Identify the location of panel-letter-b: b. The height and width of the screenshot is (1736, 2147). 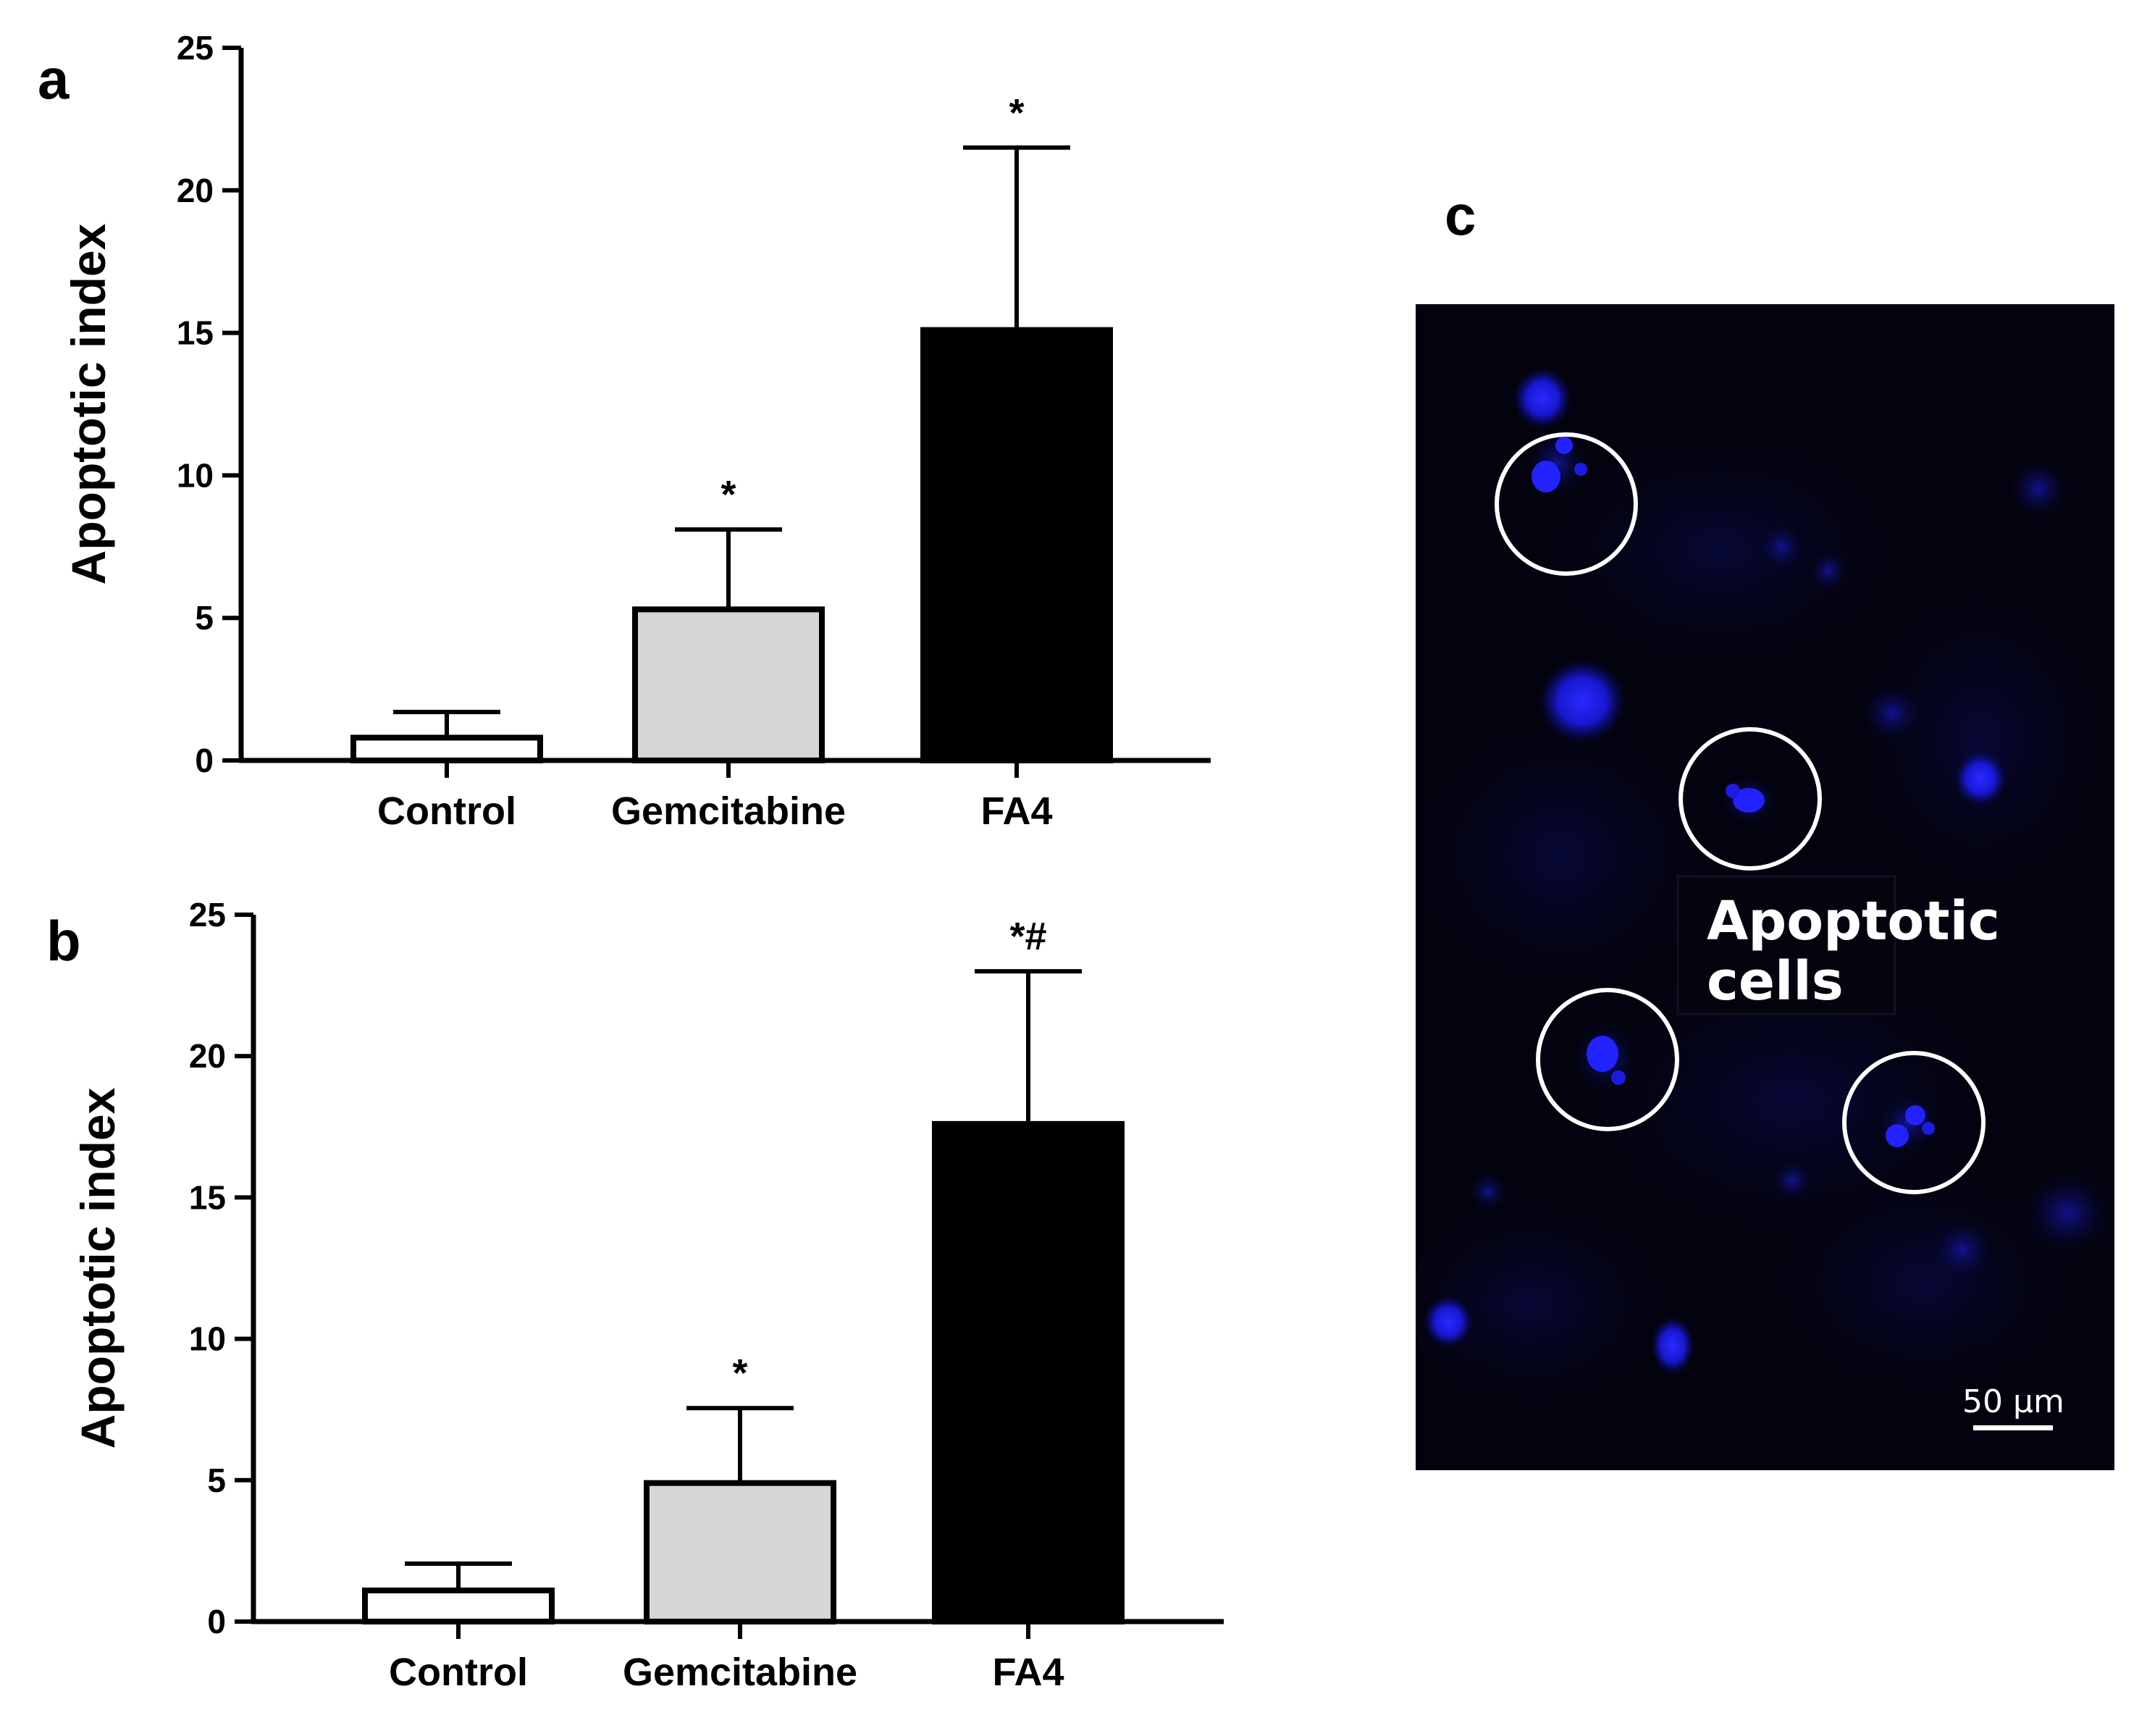
(63, 941).